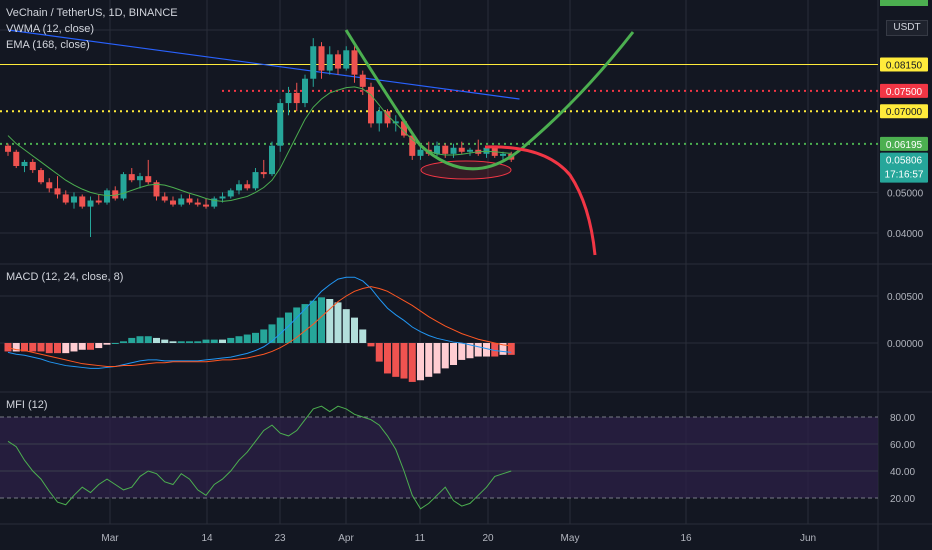 The width and height of the screenshot is (932, 550). Describe the element at coordinates (904, 161) in the screenshot. I see `price-label-4: 0.05806` at that location.